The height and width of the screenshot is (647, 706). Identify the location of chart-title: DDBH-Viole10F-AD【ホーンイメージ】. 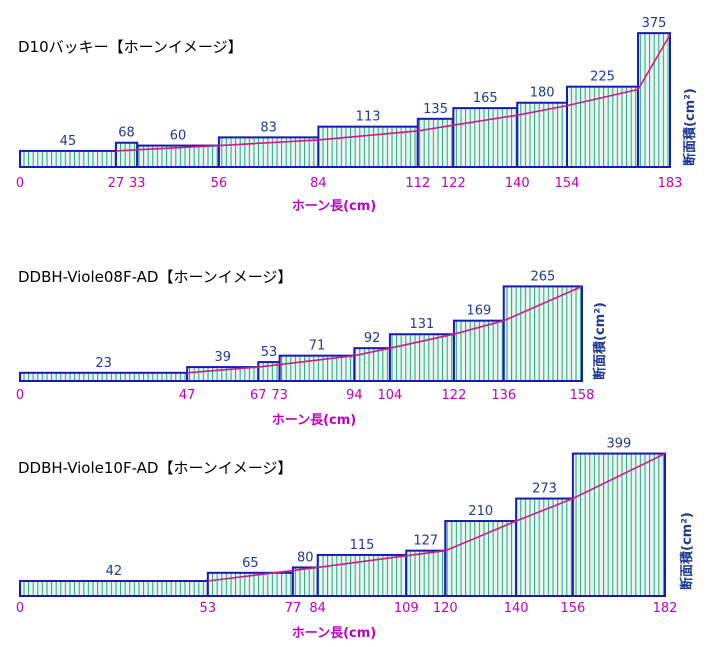
(155, 468).